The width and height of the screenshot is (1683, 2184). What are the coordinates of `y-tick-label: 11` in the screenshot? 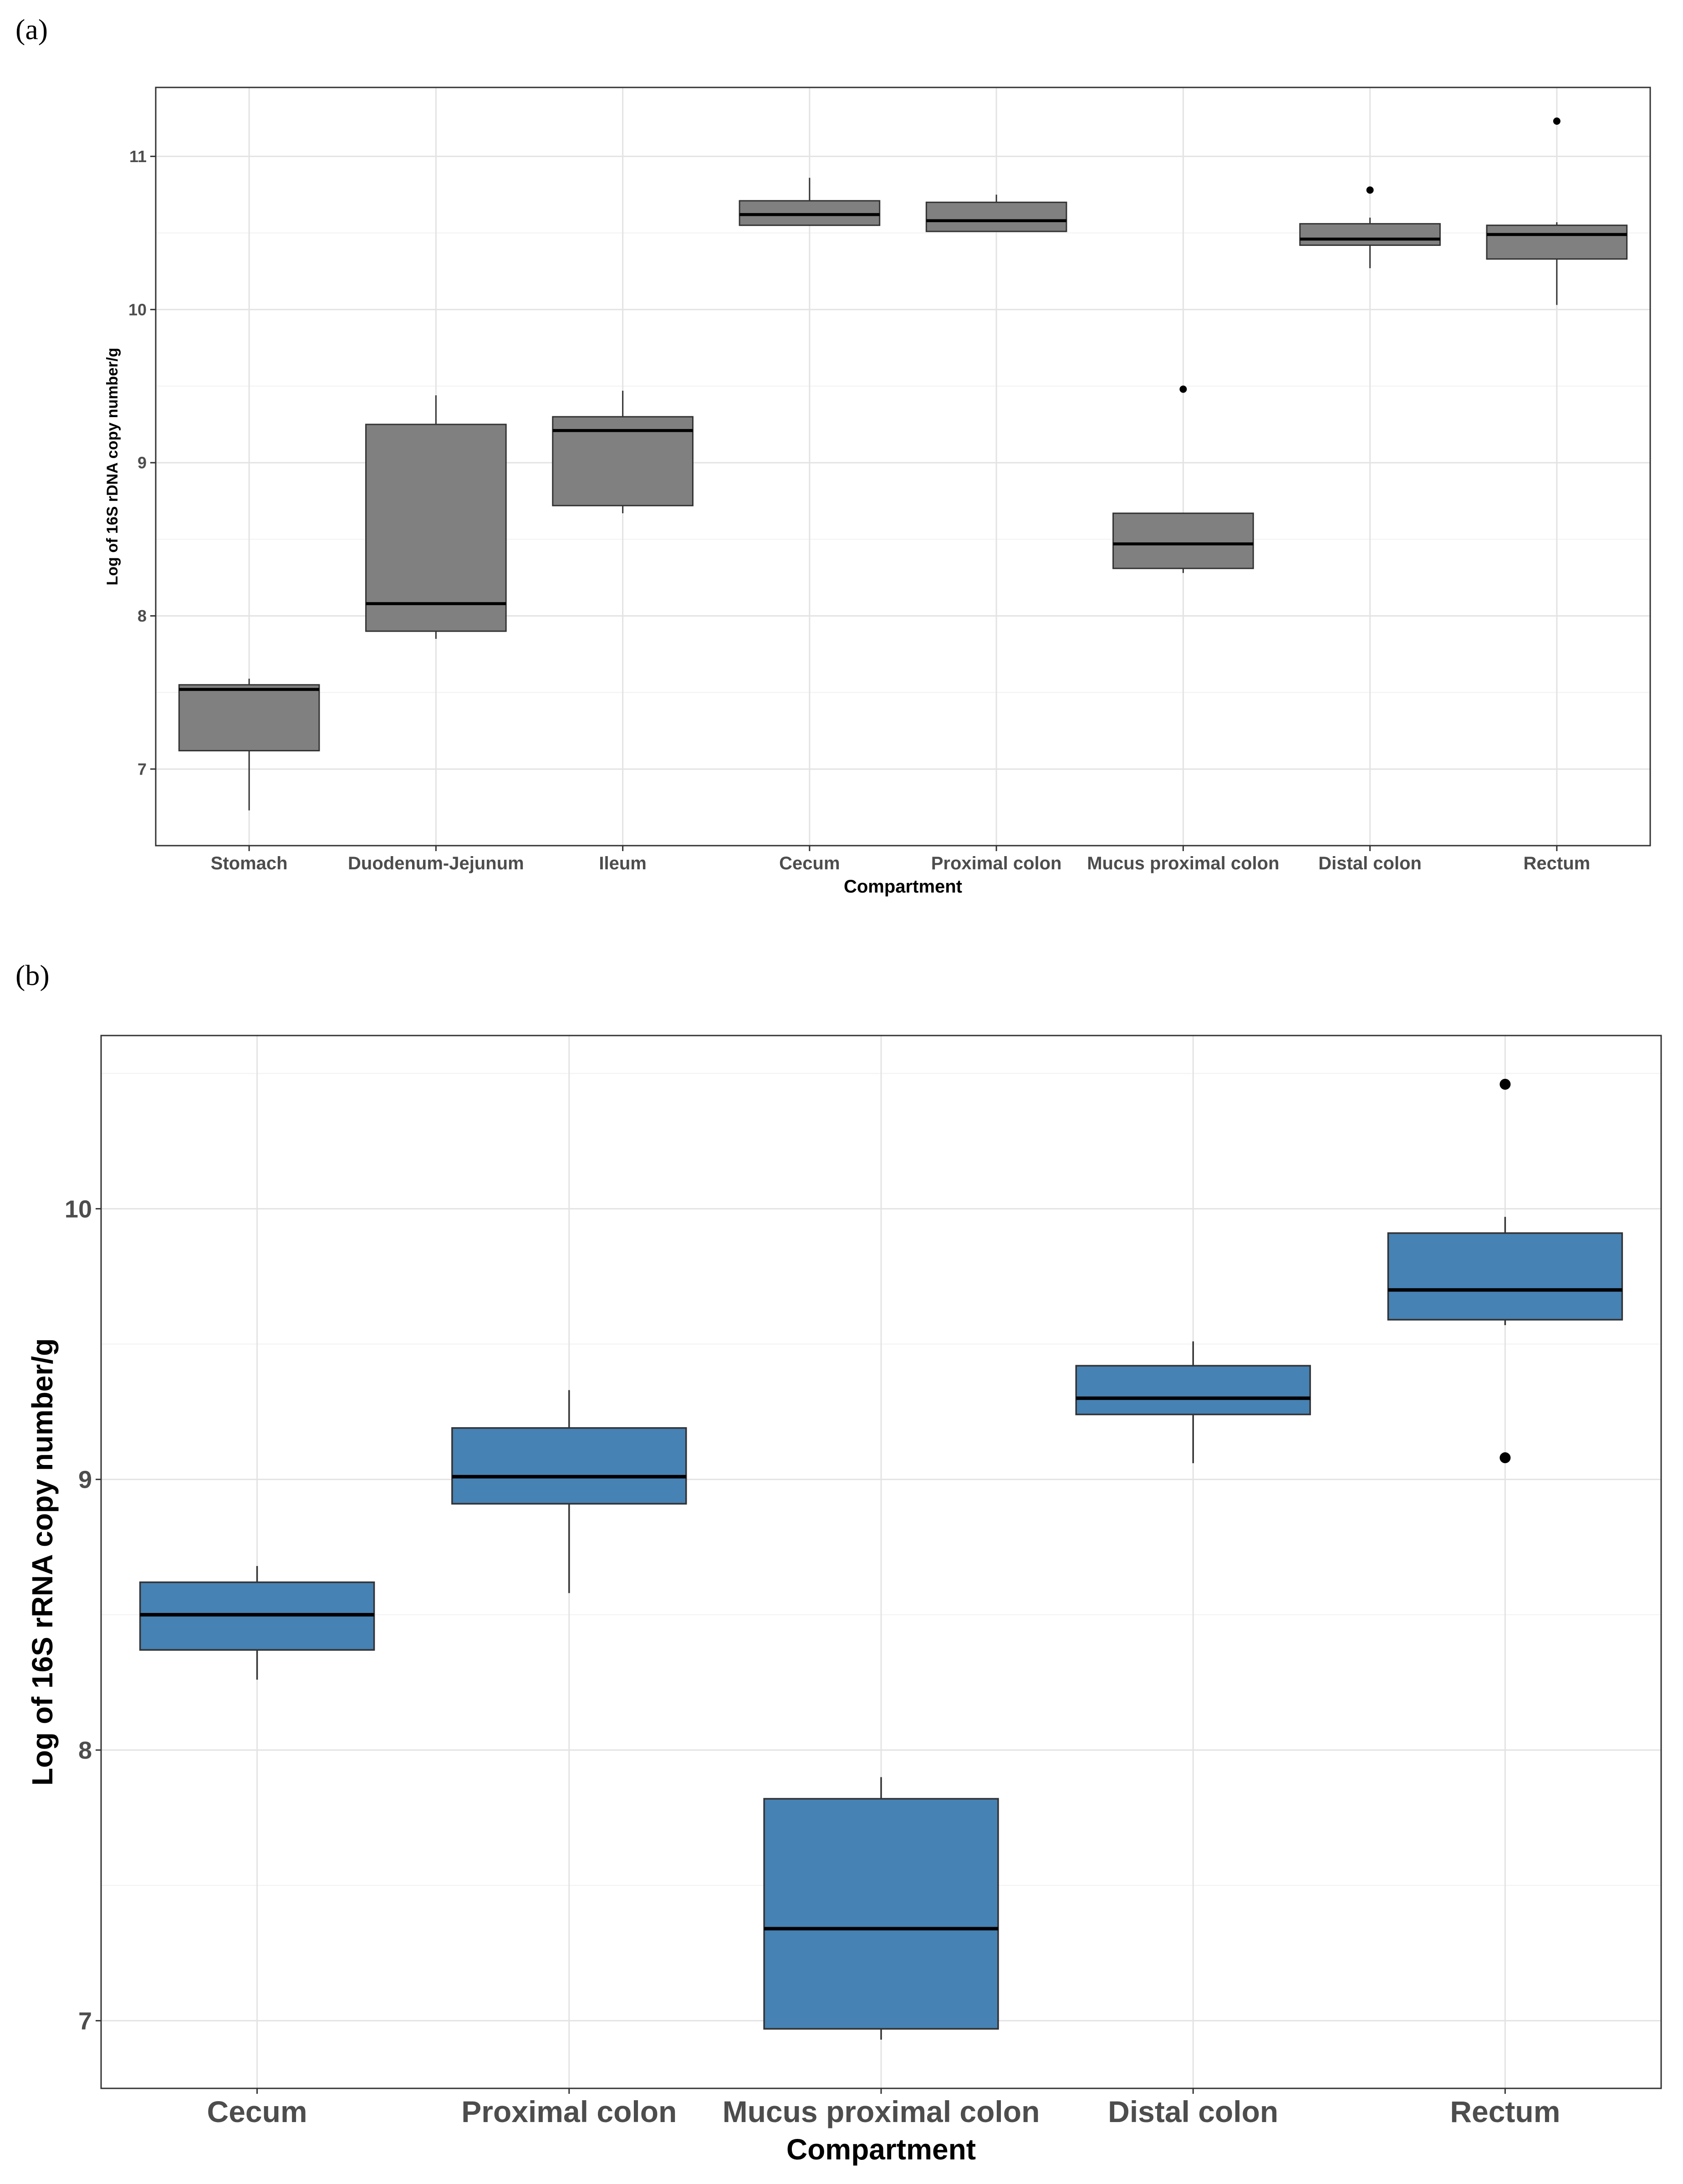 It's located at (138, 157).